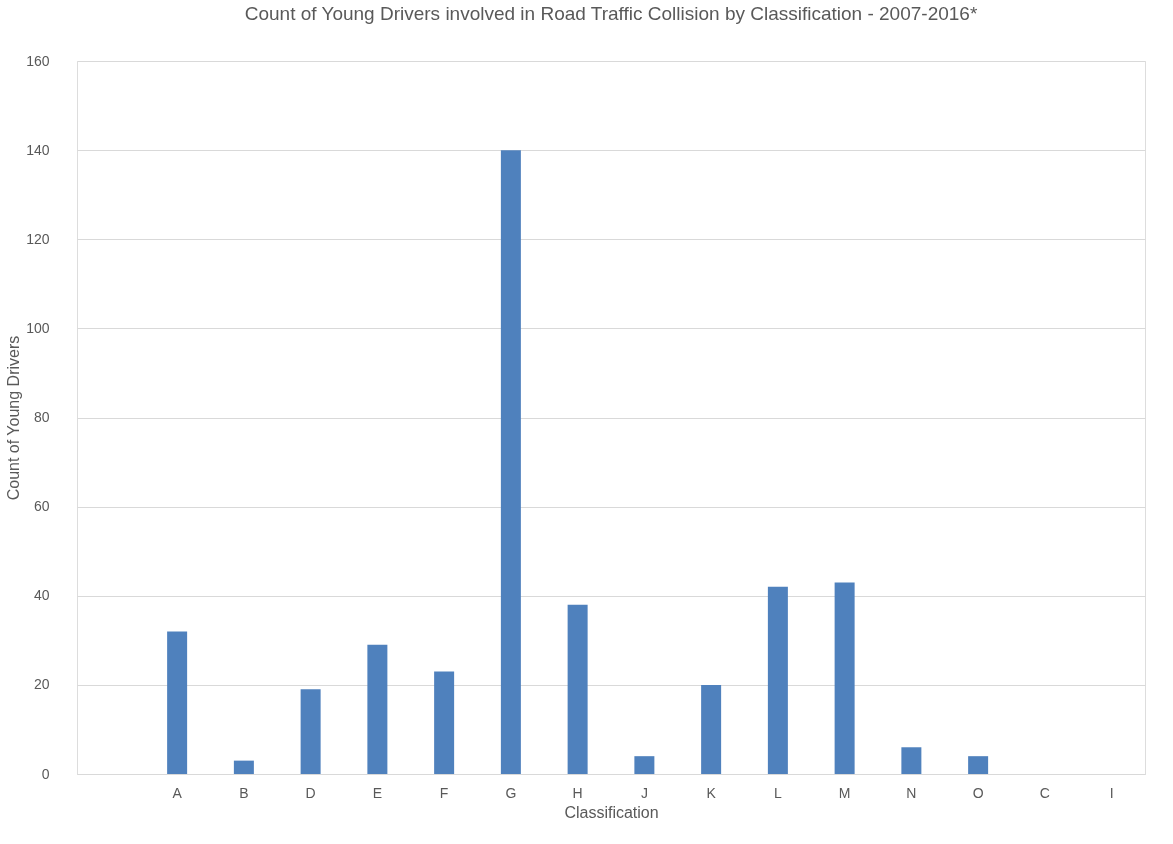 The height and width of the screenshot is (844, 1173). Describe the element at coordinates (45, 773) in the screenshot. I see `y-tick-label: 0` at that location.